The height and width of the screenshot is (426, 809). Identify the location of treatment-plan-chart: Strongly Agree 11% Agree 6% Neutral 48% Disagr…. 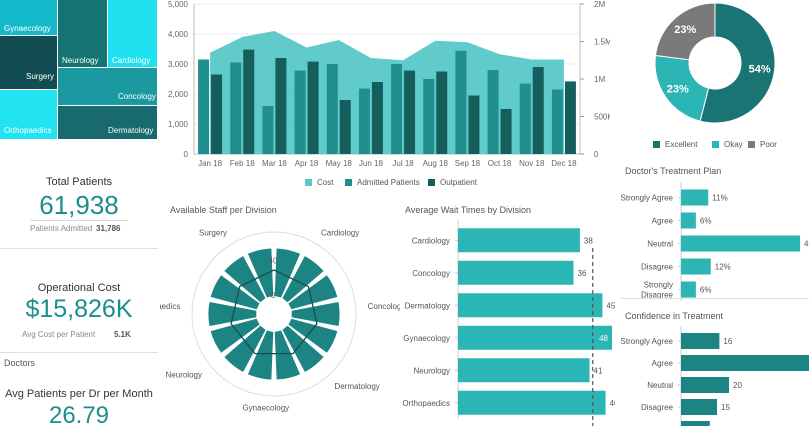
(715, 241).